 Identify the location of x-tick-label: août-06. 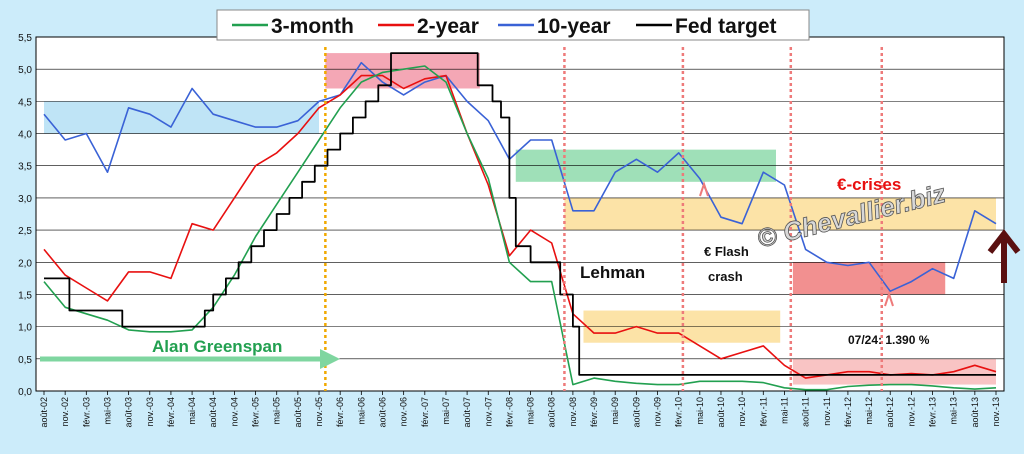
(382, 412).